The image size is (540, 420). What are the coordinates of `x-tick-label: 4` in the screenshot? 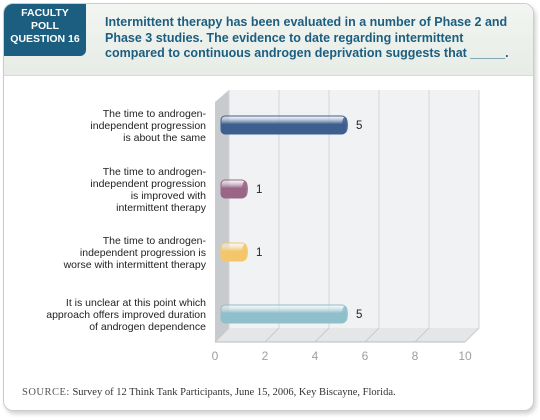 It's located at (315, 356).